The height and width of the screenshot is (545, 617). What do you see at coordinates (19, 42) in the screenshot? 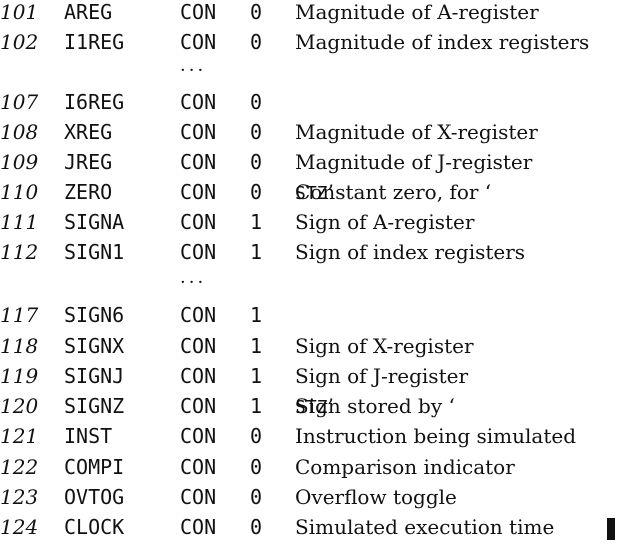
I see `line-number: 102` at bounding box center [19, 42].